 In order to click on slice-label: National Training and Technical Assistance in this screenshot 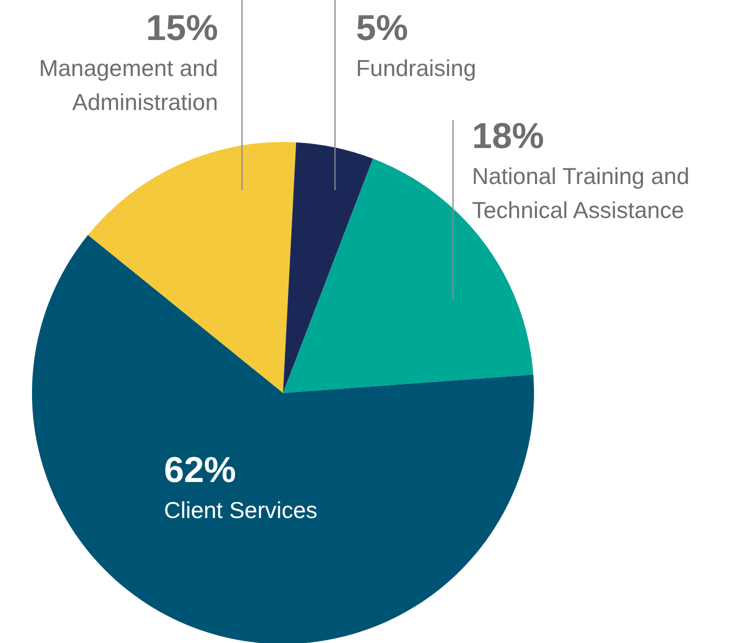, I will do `click(581, 193)`.